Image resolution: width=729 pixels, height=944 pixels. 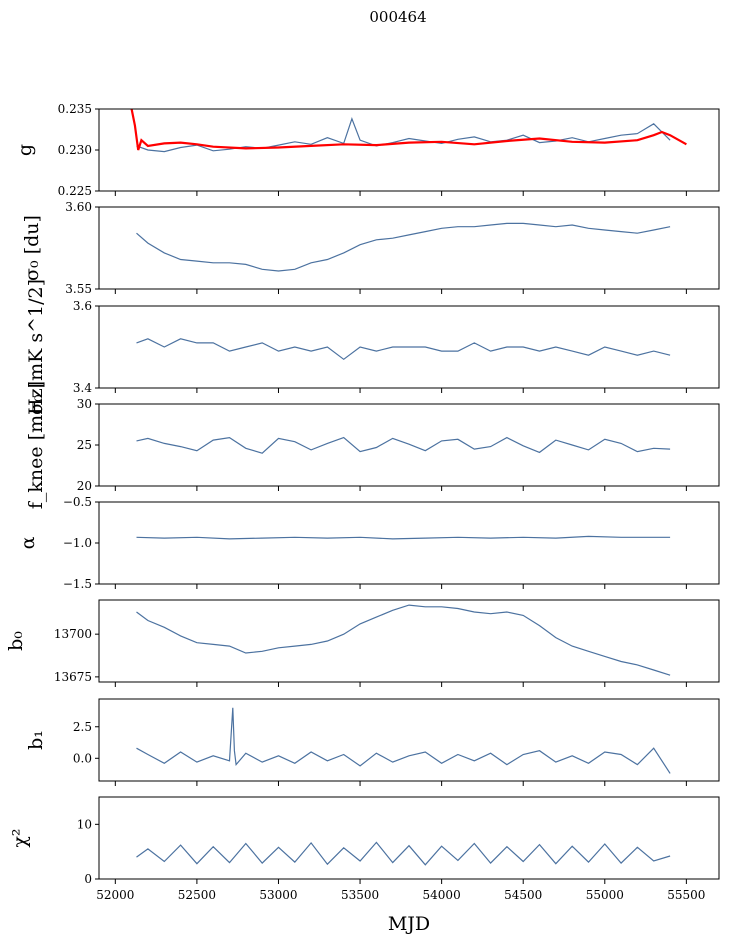 What do you see at coordinates (397, 17) in the screenshot?
I see `chart-title: 000464` at bounding box center [397, 17].